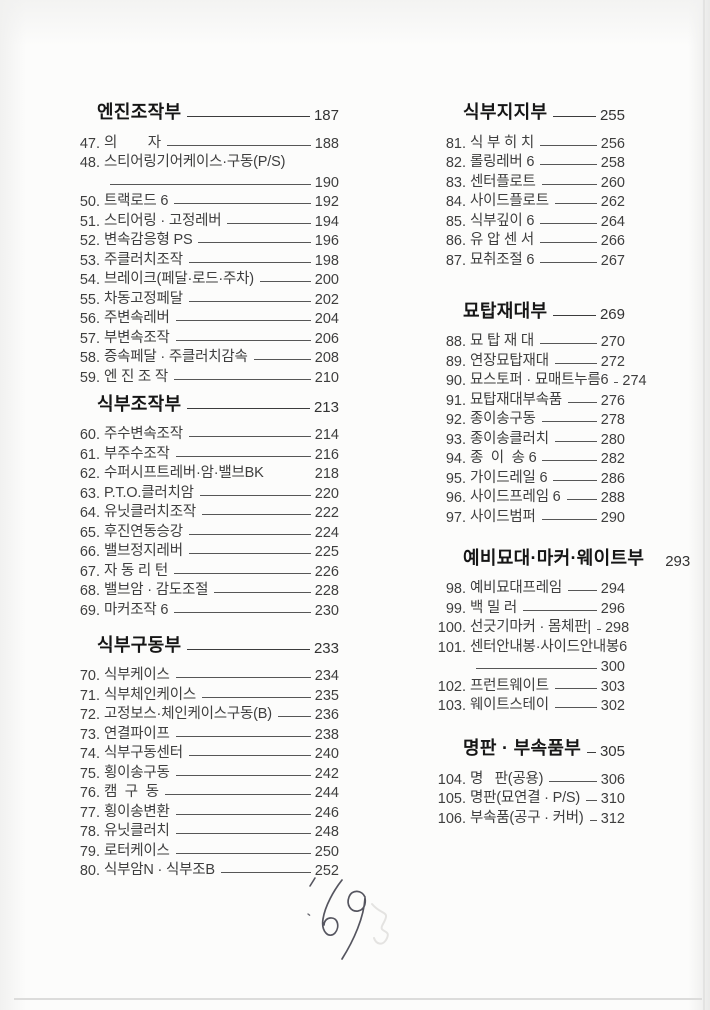  Describe the element at coordinates (89, 241) in the screenshot. I see `item-number: 52.` at that location.